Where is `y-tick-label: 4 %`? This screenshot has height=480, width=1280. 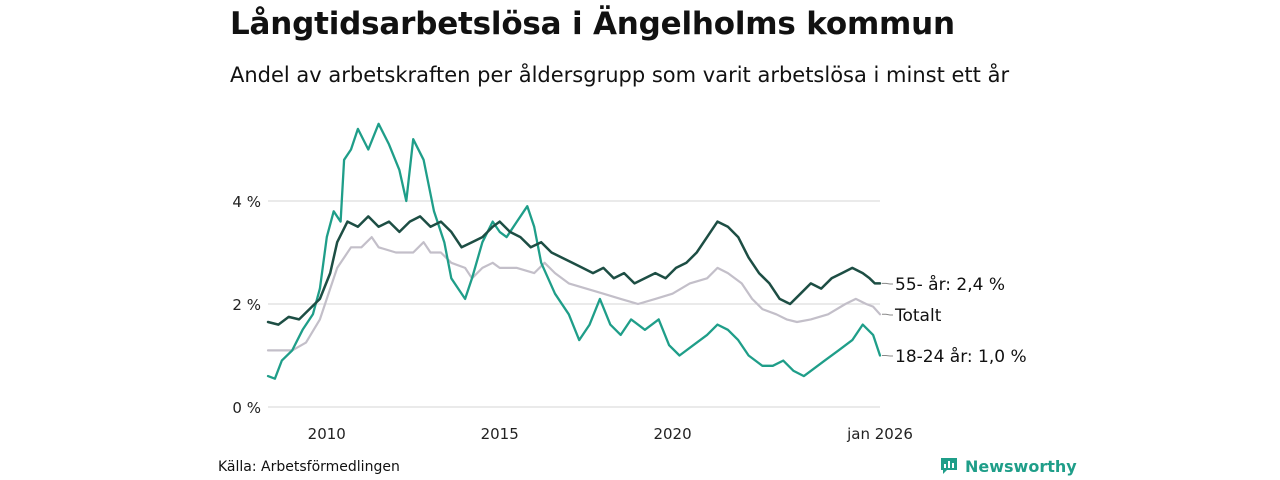
y-tick-label: 4 % is located at coordinates (246, 202).